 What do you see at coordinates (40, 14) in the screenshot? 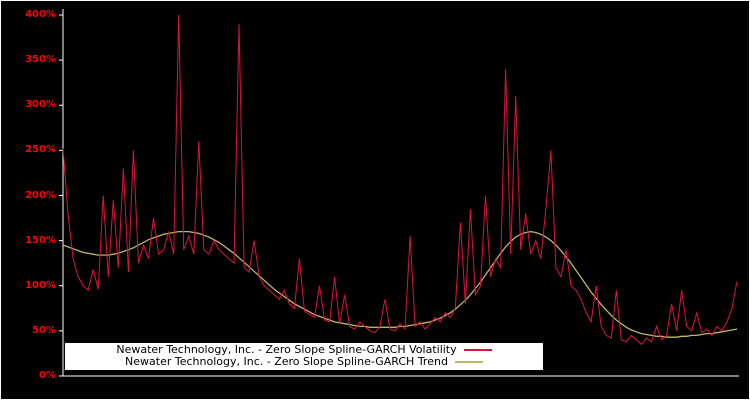
I see `y-axis-tick-label: 400%` at bounding box center [40, 14].